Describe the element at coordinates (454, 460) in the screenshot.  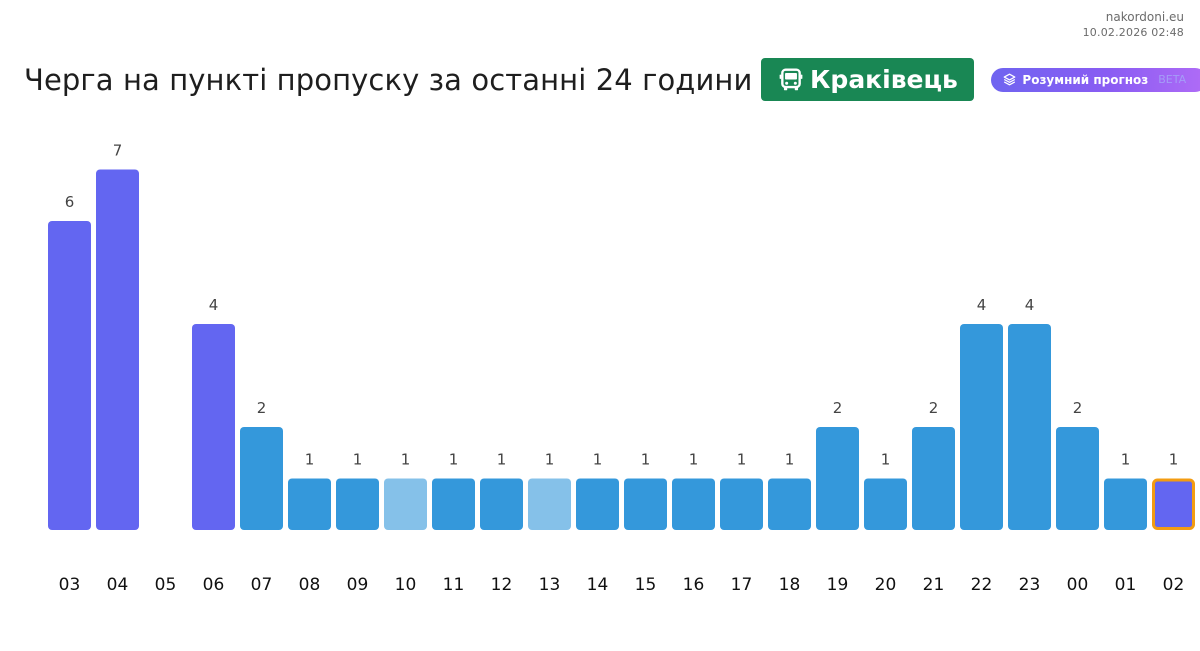
I see `value-label-11: 1` at that location.